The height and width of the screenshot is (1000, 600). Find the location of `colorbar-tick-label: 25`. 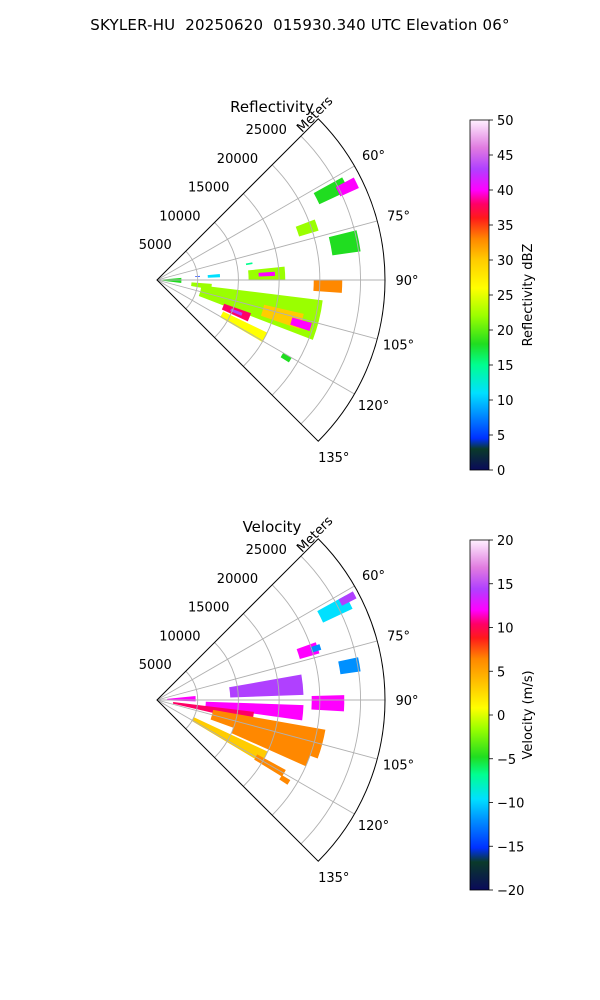

colorbar-tick-label: 25 is located at coordinates (505, 296).